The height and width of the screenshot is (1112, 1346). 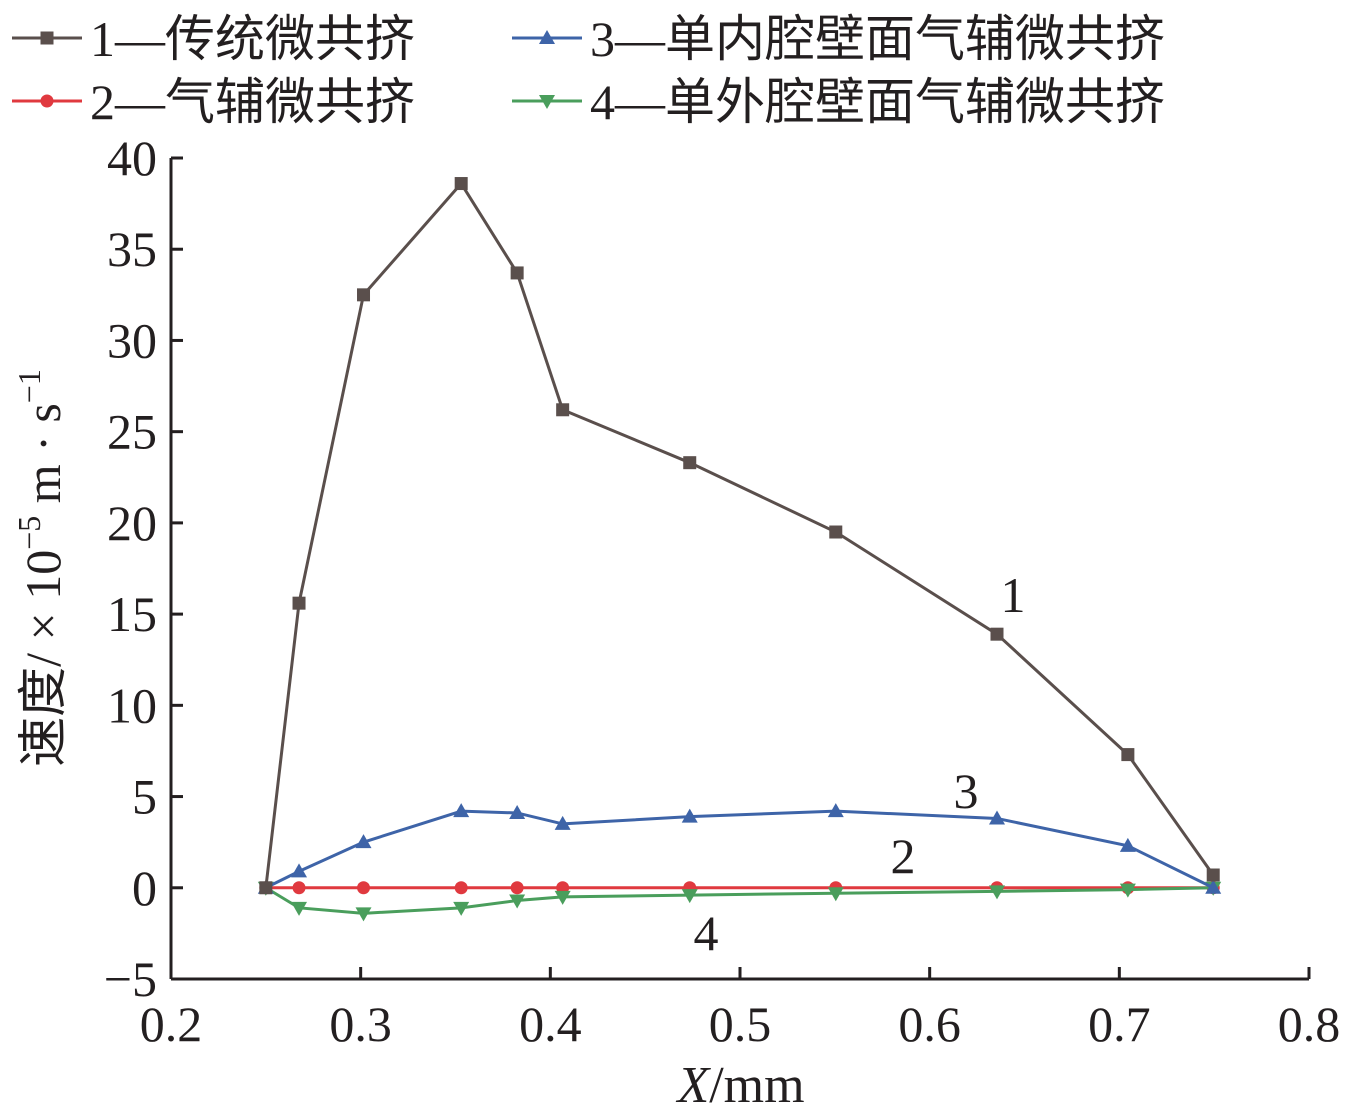 I want to click on y-tick-label: 5, so click(x=144, y=797).